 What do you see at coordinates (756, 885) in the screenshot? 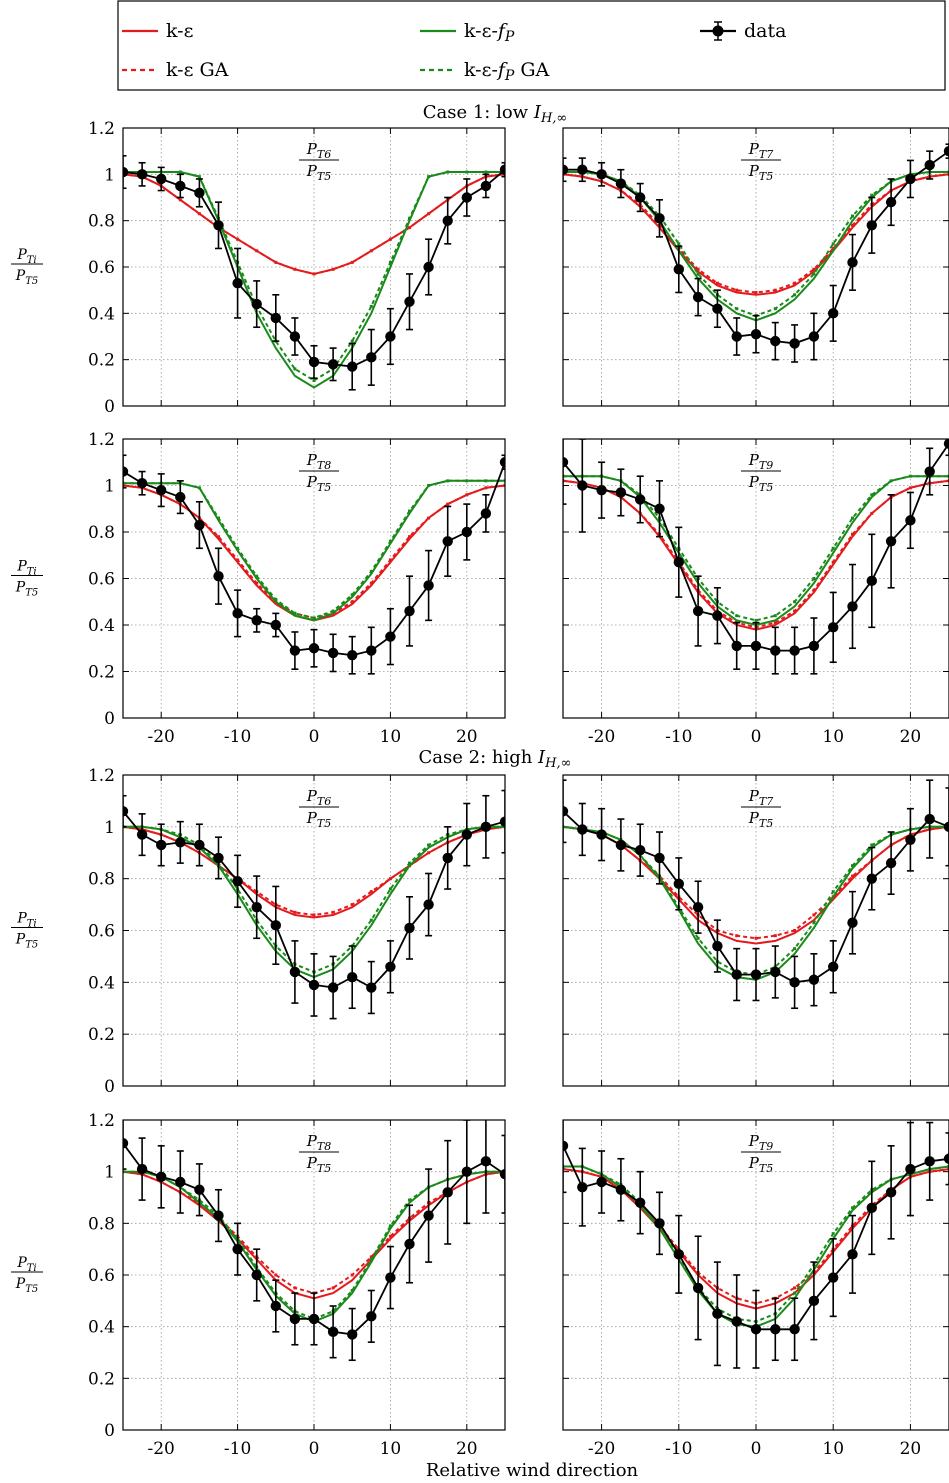
I see `series-line-k` at bounding box center [756, 885].